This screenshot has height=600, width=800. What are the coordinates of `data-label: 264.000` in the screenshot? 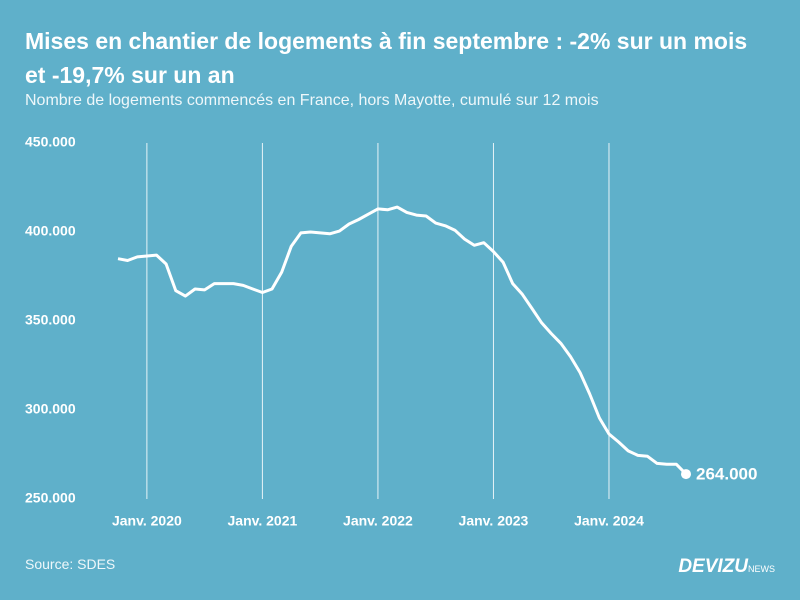 It's located at (726, 474).